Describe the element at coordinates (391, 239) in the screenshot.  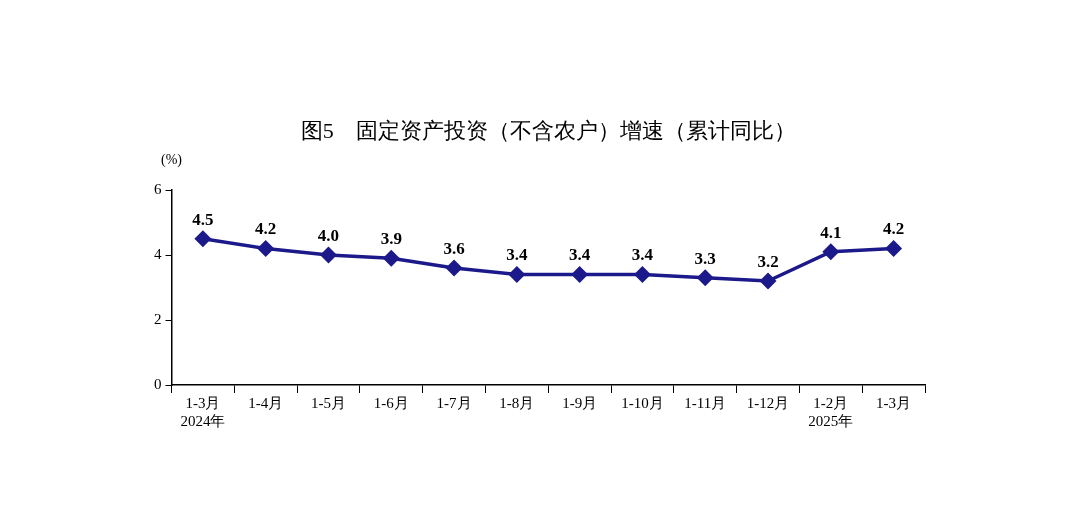
I see `data-label: 3.9` at that location.